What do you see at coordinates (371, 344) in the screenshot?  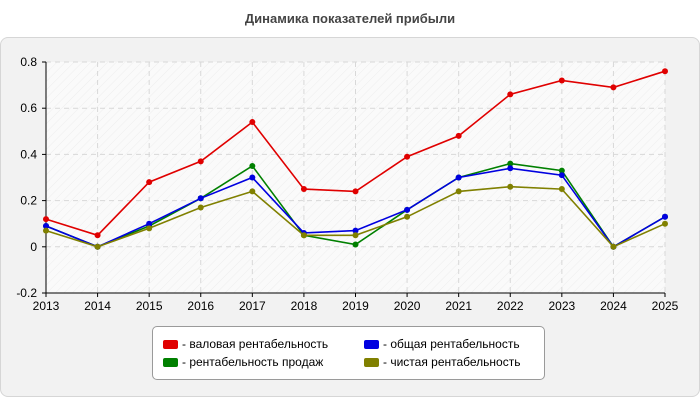 I see `legend-swatch-total-profitability` at bounding box center [371, 344].